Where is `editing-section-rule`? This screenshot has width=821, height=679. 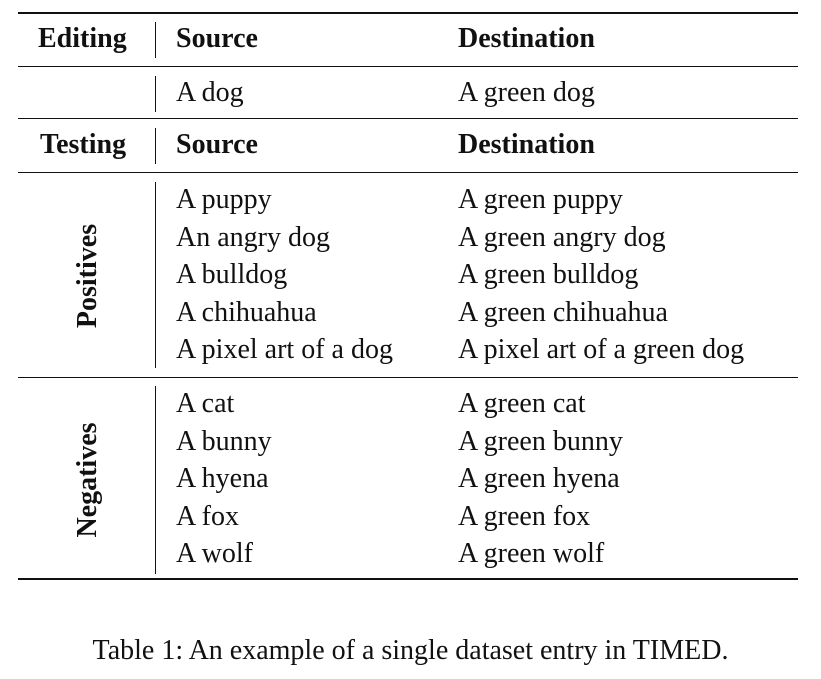
editing-section-rule is located at coordinates (408, 118).